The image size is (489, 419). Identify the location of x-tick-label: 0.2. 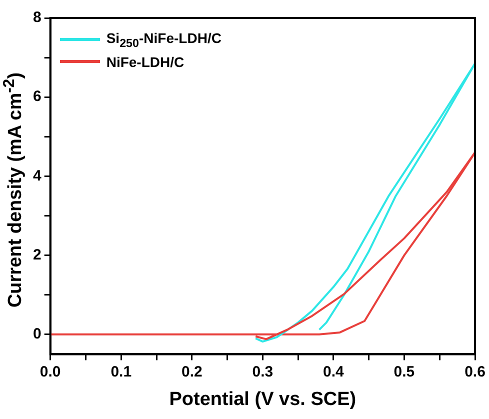
(191, 371).